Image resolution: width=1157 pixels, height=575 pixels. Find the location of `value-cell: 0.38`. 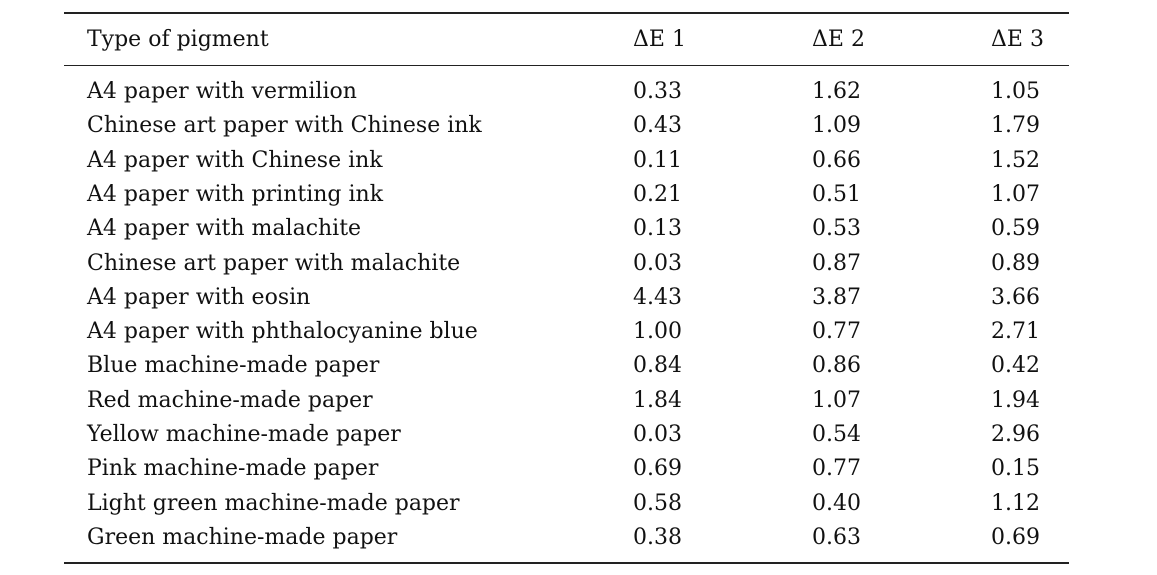

value-cell: 0.38 is located at coordinates (657, 537).